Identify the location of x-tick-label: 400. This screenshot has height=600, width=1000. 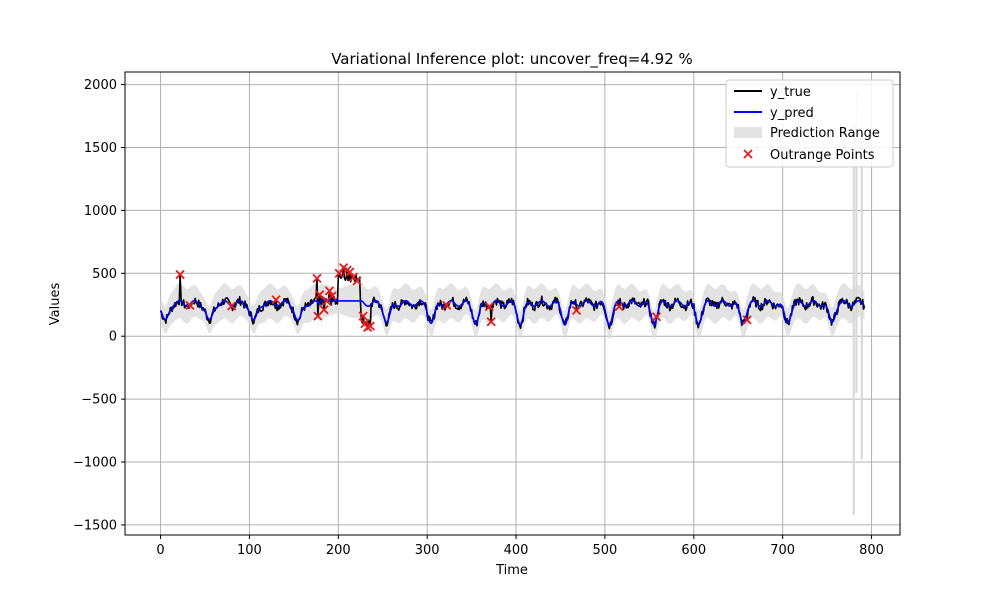
(516, 550).